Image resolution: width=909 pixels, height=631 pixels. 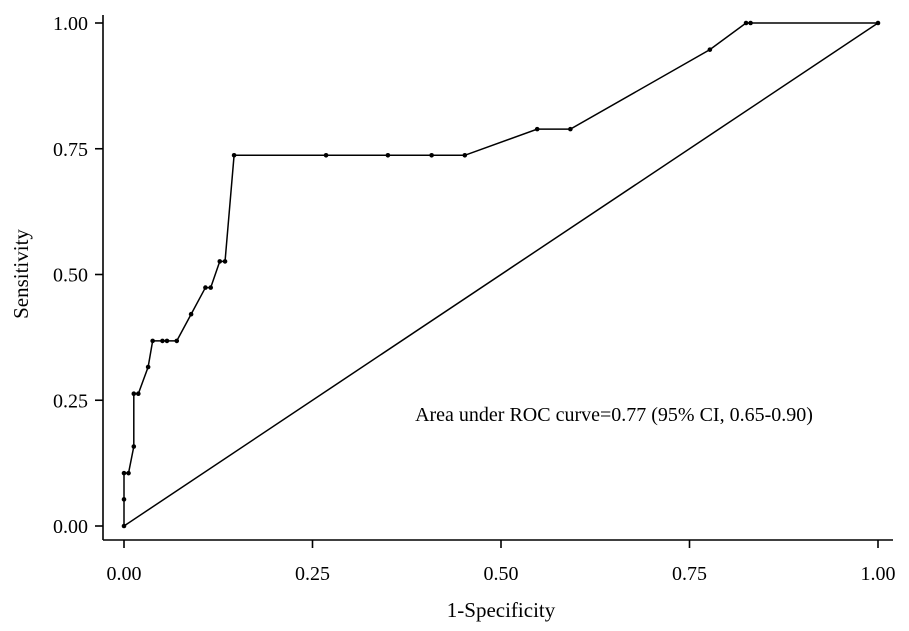 I want to click on y-axis-ticks: 0.00 0.25 0.50 0.75 1.00, so click(x=78, y=275).